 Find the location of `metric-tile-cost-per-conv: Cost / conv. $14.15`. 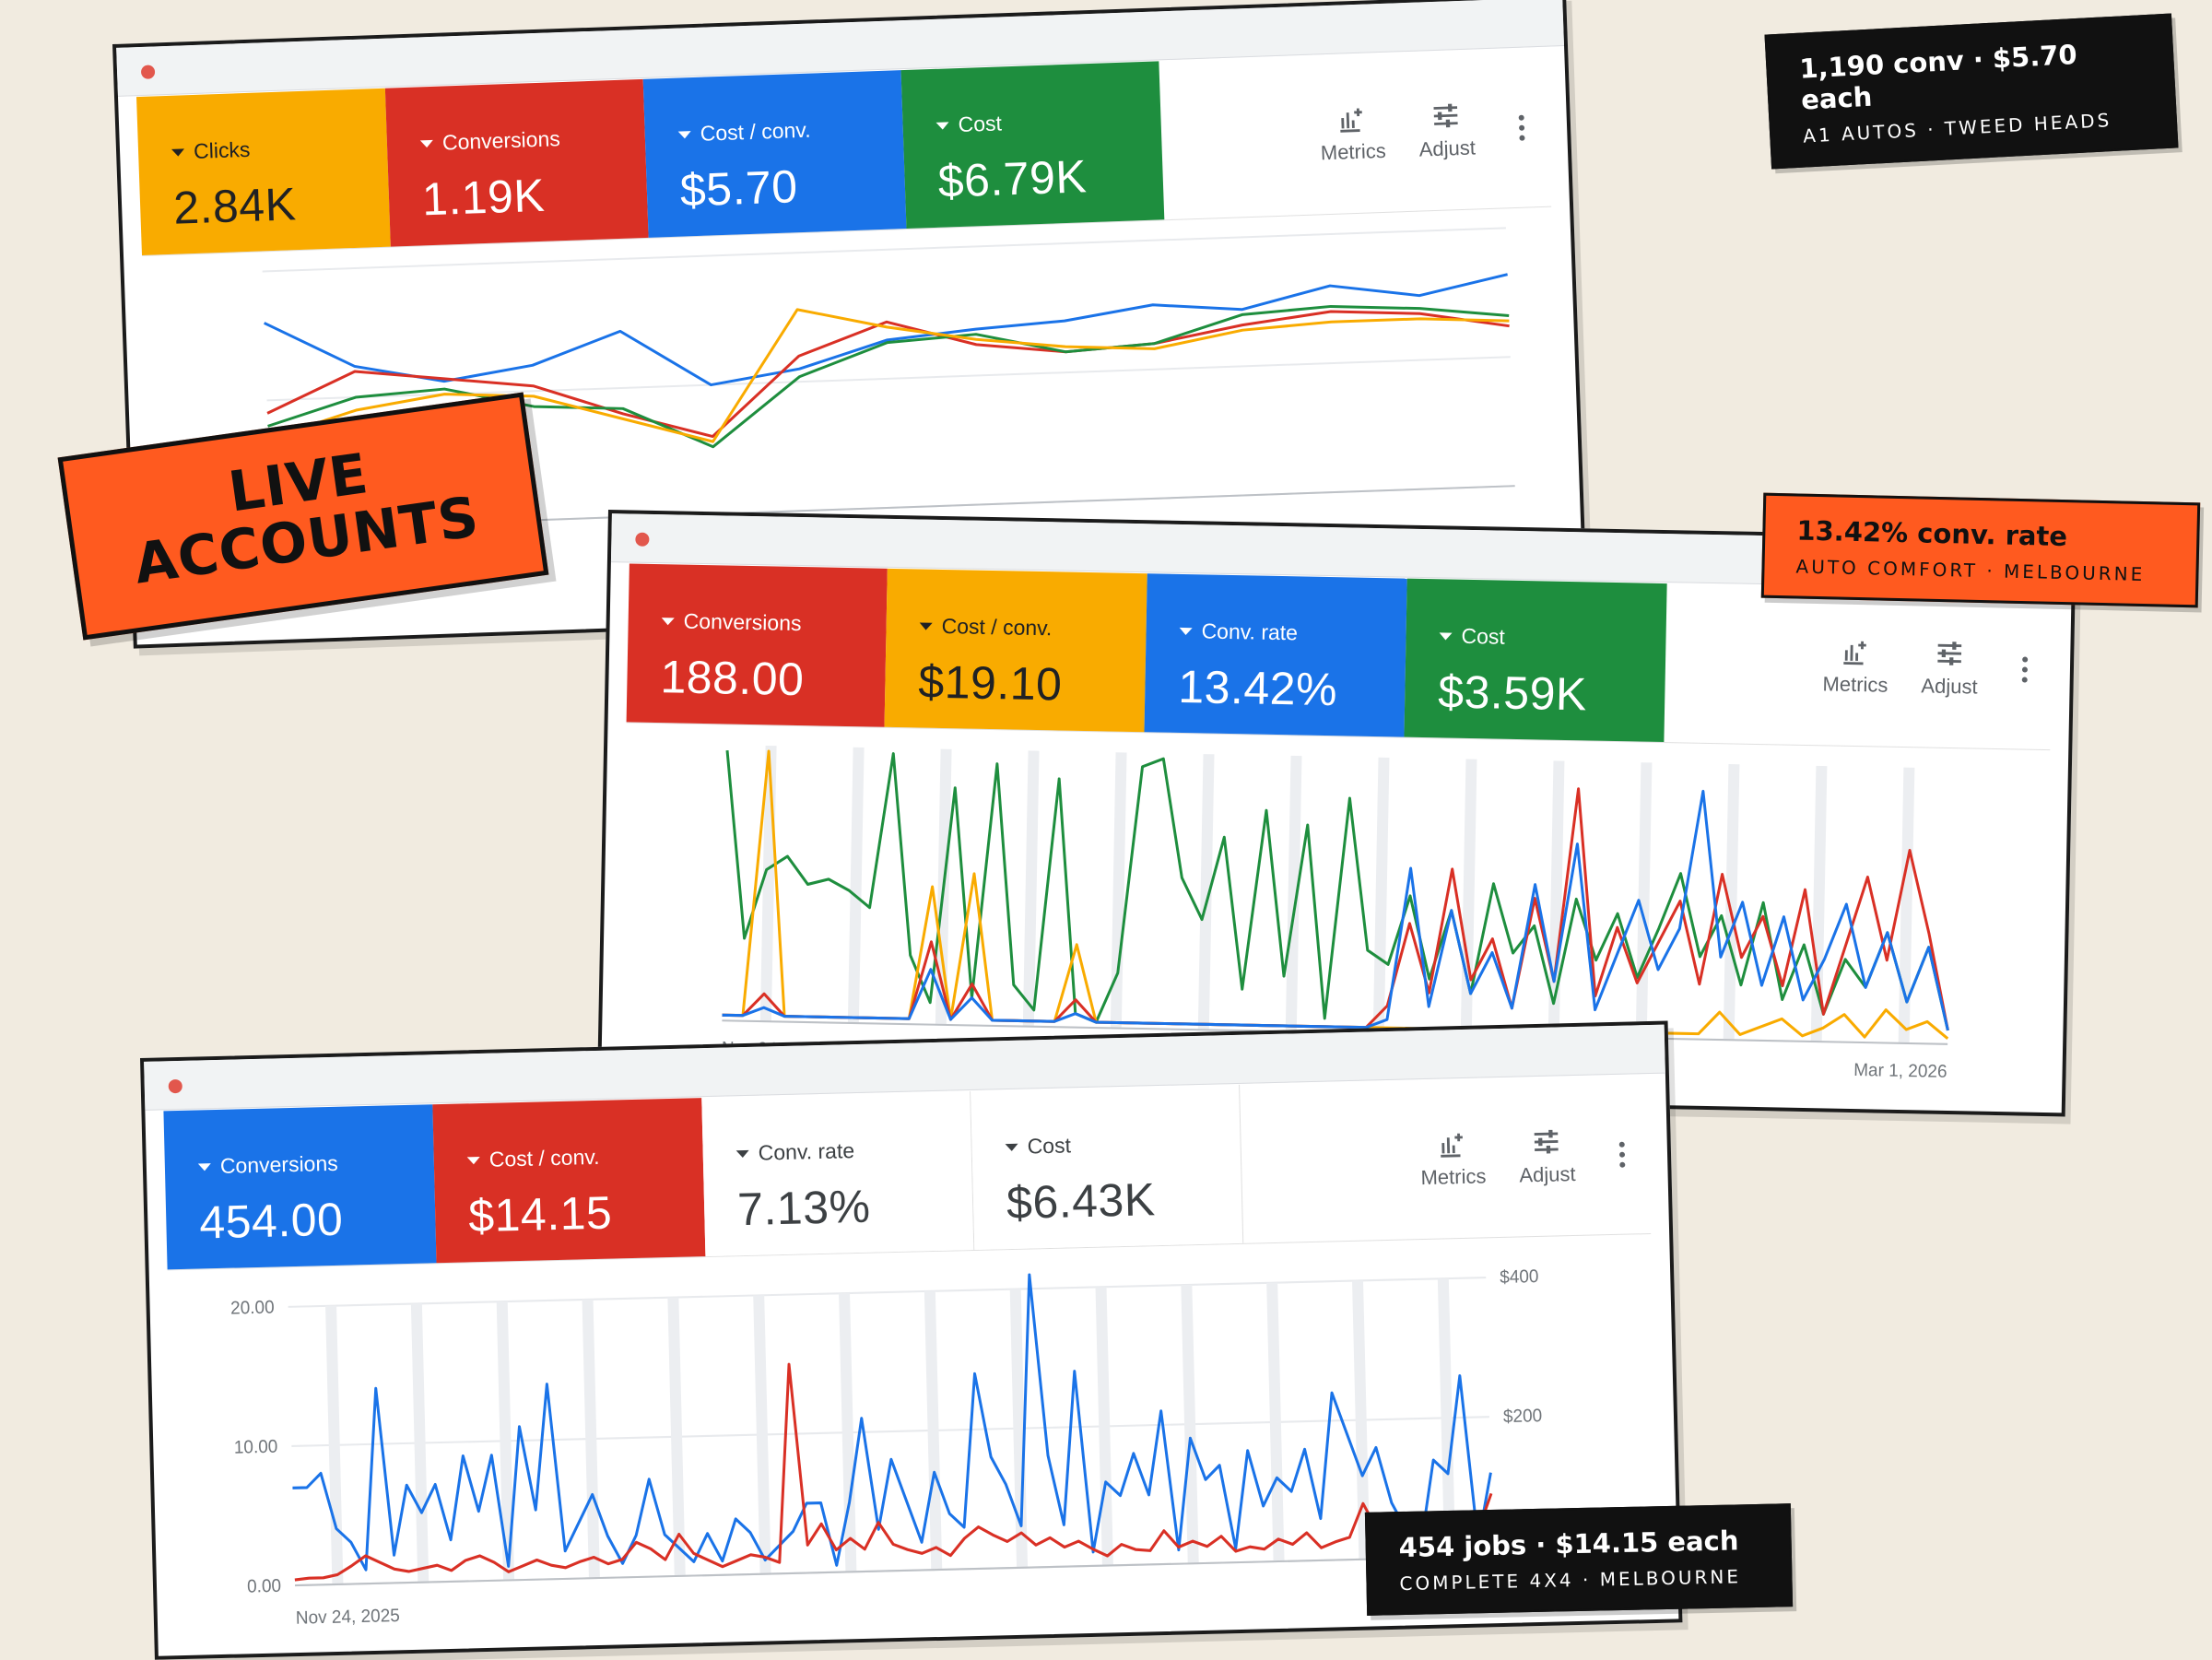

metric-tile-cost-per-conv: Cost / conv. $14.15 is located at coordinates (569, 1181).